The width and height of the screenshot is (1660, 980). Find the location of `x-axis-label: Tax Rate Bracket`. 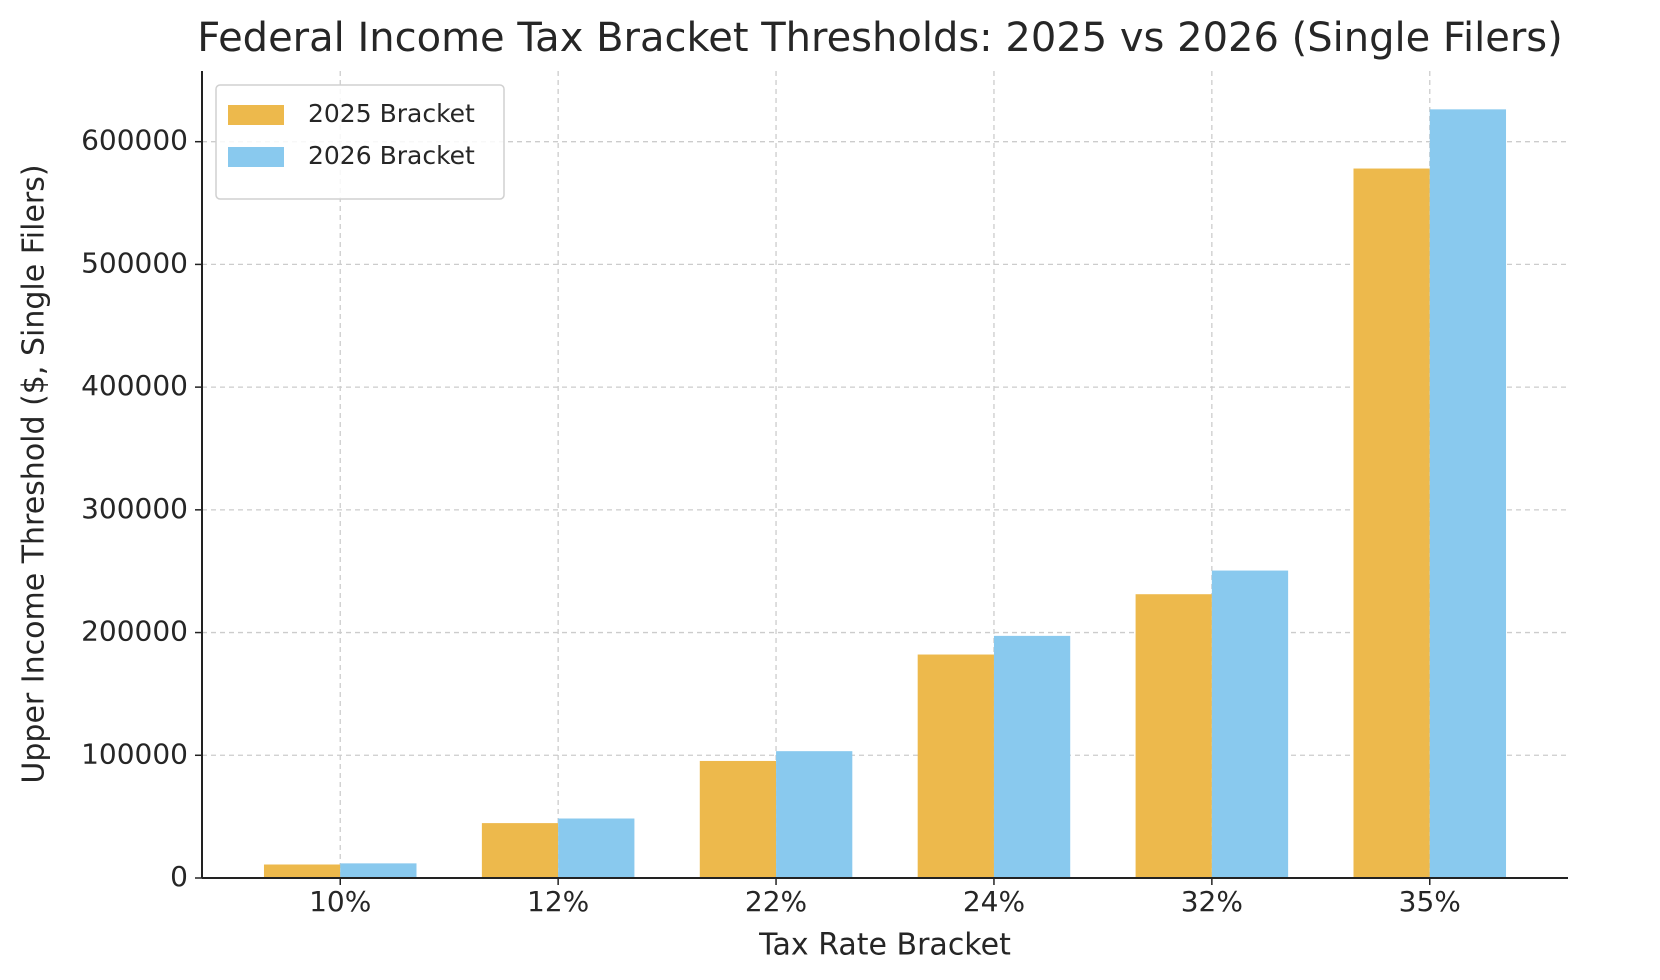

x-axis-label: Tax Rate Bracket is located at coordinates (884, 945).